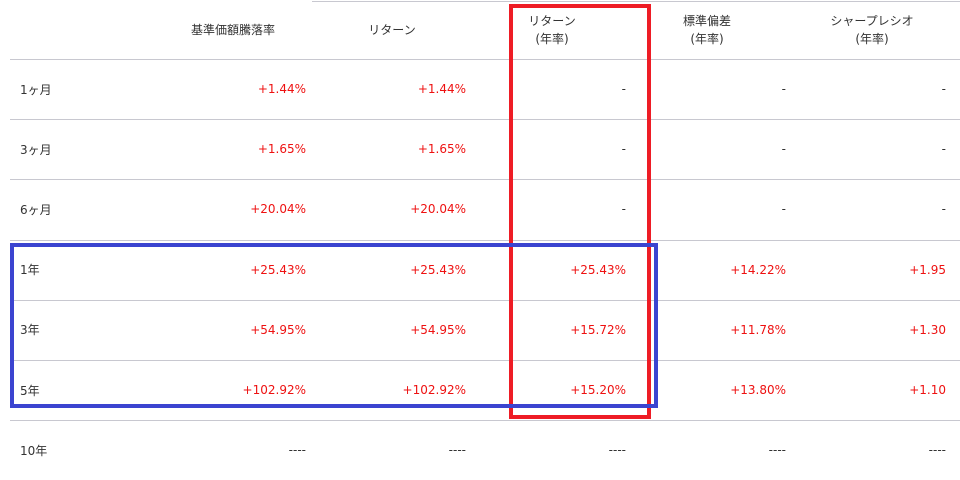 The image size is (960, 480). I want to click on cell-nav-change: +1.65%, so click(281, 149).